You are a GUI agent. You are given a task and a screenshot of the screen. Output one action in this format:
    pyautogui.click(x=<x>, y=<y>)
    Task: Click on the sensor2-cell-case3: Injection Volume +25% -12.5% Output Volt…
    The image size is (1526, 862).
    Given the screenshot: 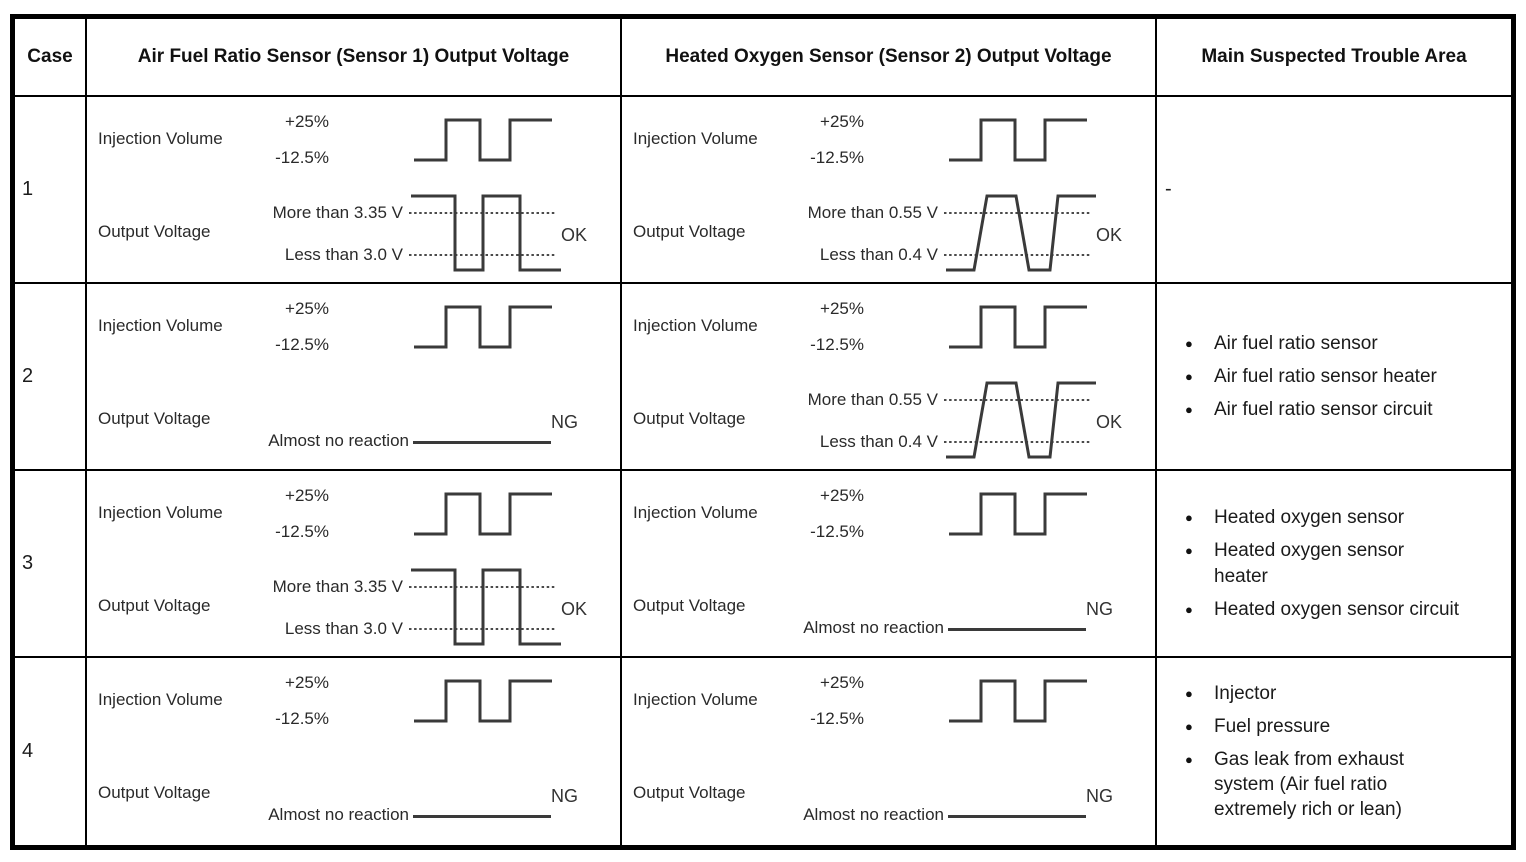 What is the action you would take?
    pyautogui.click(x=889, y=564)
    